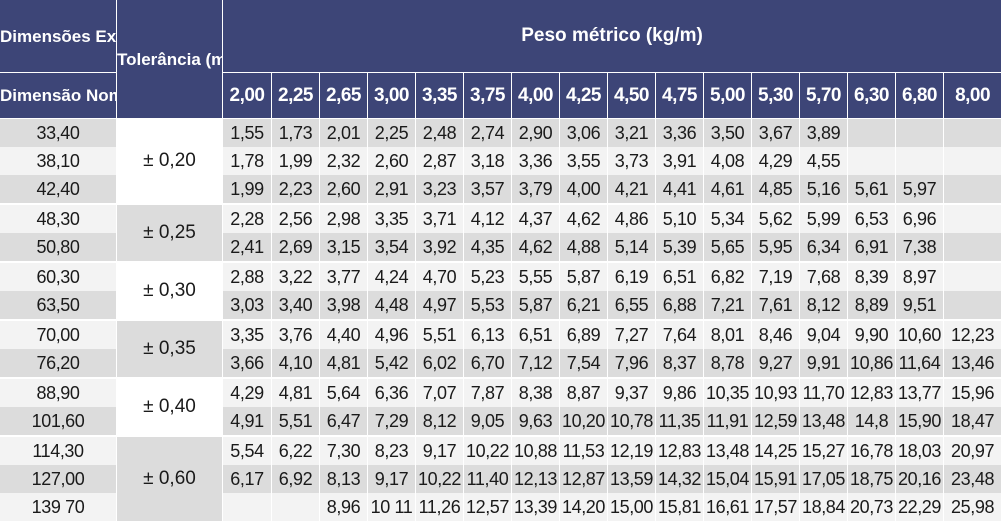 This screenshot has width=1001, height=521. What do you see at coordinates (344, 421) in the screenshot?
I see `weight-cell: 6,47` at bounding box center [344, 421].